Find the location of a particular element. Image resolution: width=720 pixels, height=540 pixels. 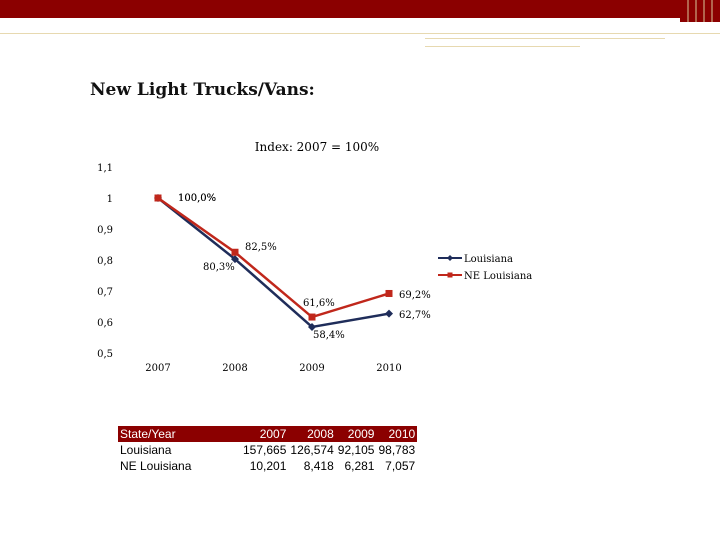

y-tick-label: 0,7 is located at coordinates (105, 292).